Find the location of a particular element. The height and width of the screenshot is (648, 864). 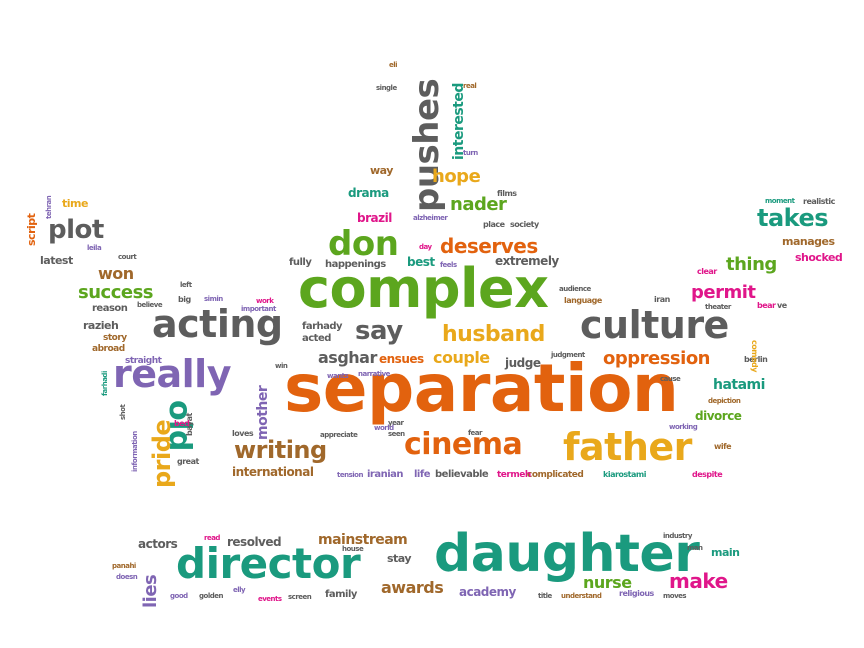

word-permit: permit is located at coordinates (723, 292).